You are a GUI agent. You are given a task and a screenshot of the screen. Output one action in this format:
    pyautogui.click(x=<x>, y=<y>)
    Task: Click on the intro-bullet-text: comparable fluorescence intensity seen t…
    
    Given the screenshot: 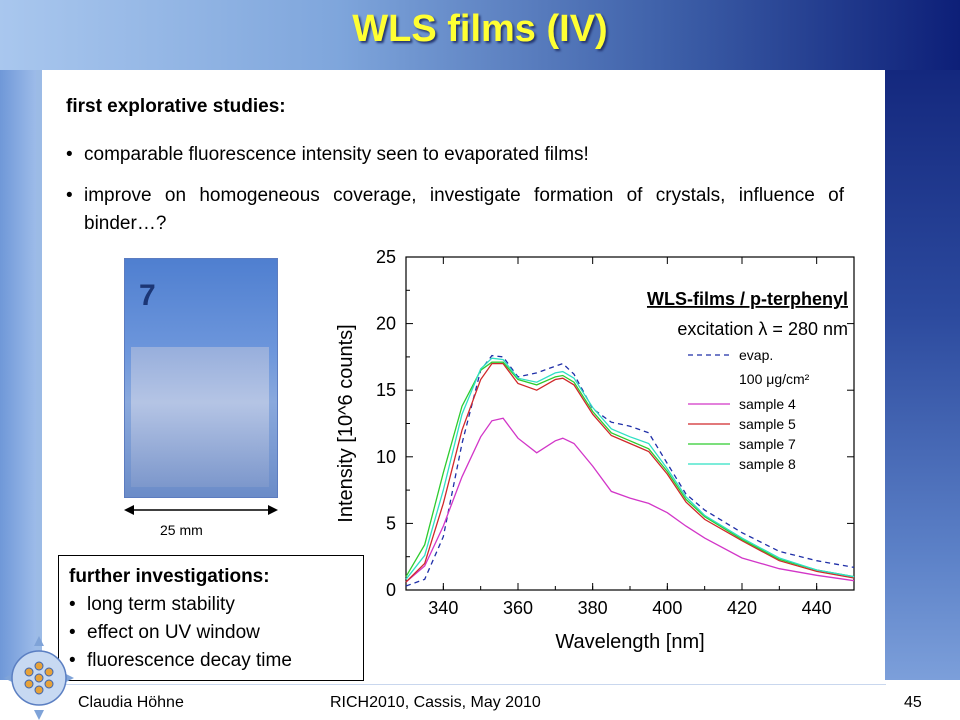 What is the action you would take?
    pyautogui.click(x=336, y=154)
    